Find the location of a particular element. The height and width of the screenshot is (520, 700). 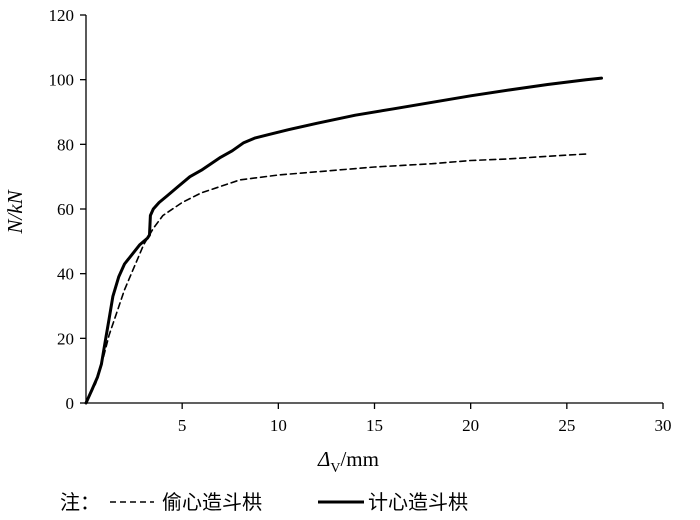

legend: 注： 偷心造斗栱 计心造斗栱 is located at coordinates (264, 502).